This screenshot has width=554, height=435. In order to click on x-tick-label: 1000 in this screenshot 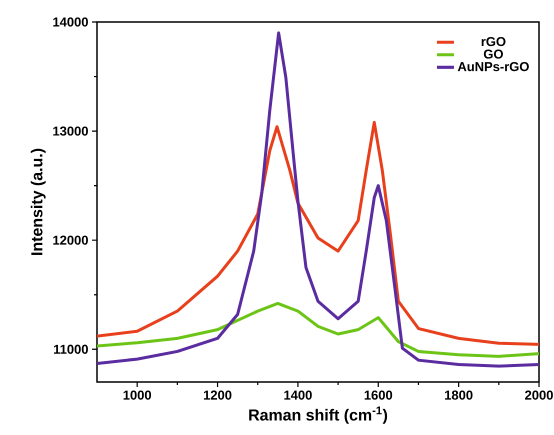, I will do `click(138, 395)`.